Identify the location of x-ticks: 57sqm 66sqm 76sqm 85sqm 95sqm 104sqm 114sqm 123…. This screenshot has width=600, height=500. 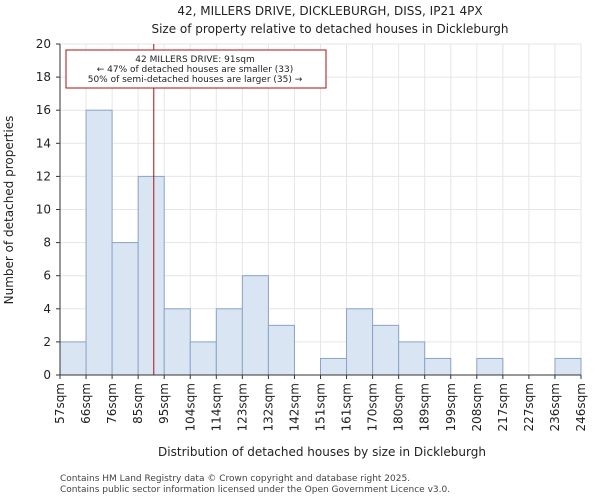
(320, 403).